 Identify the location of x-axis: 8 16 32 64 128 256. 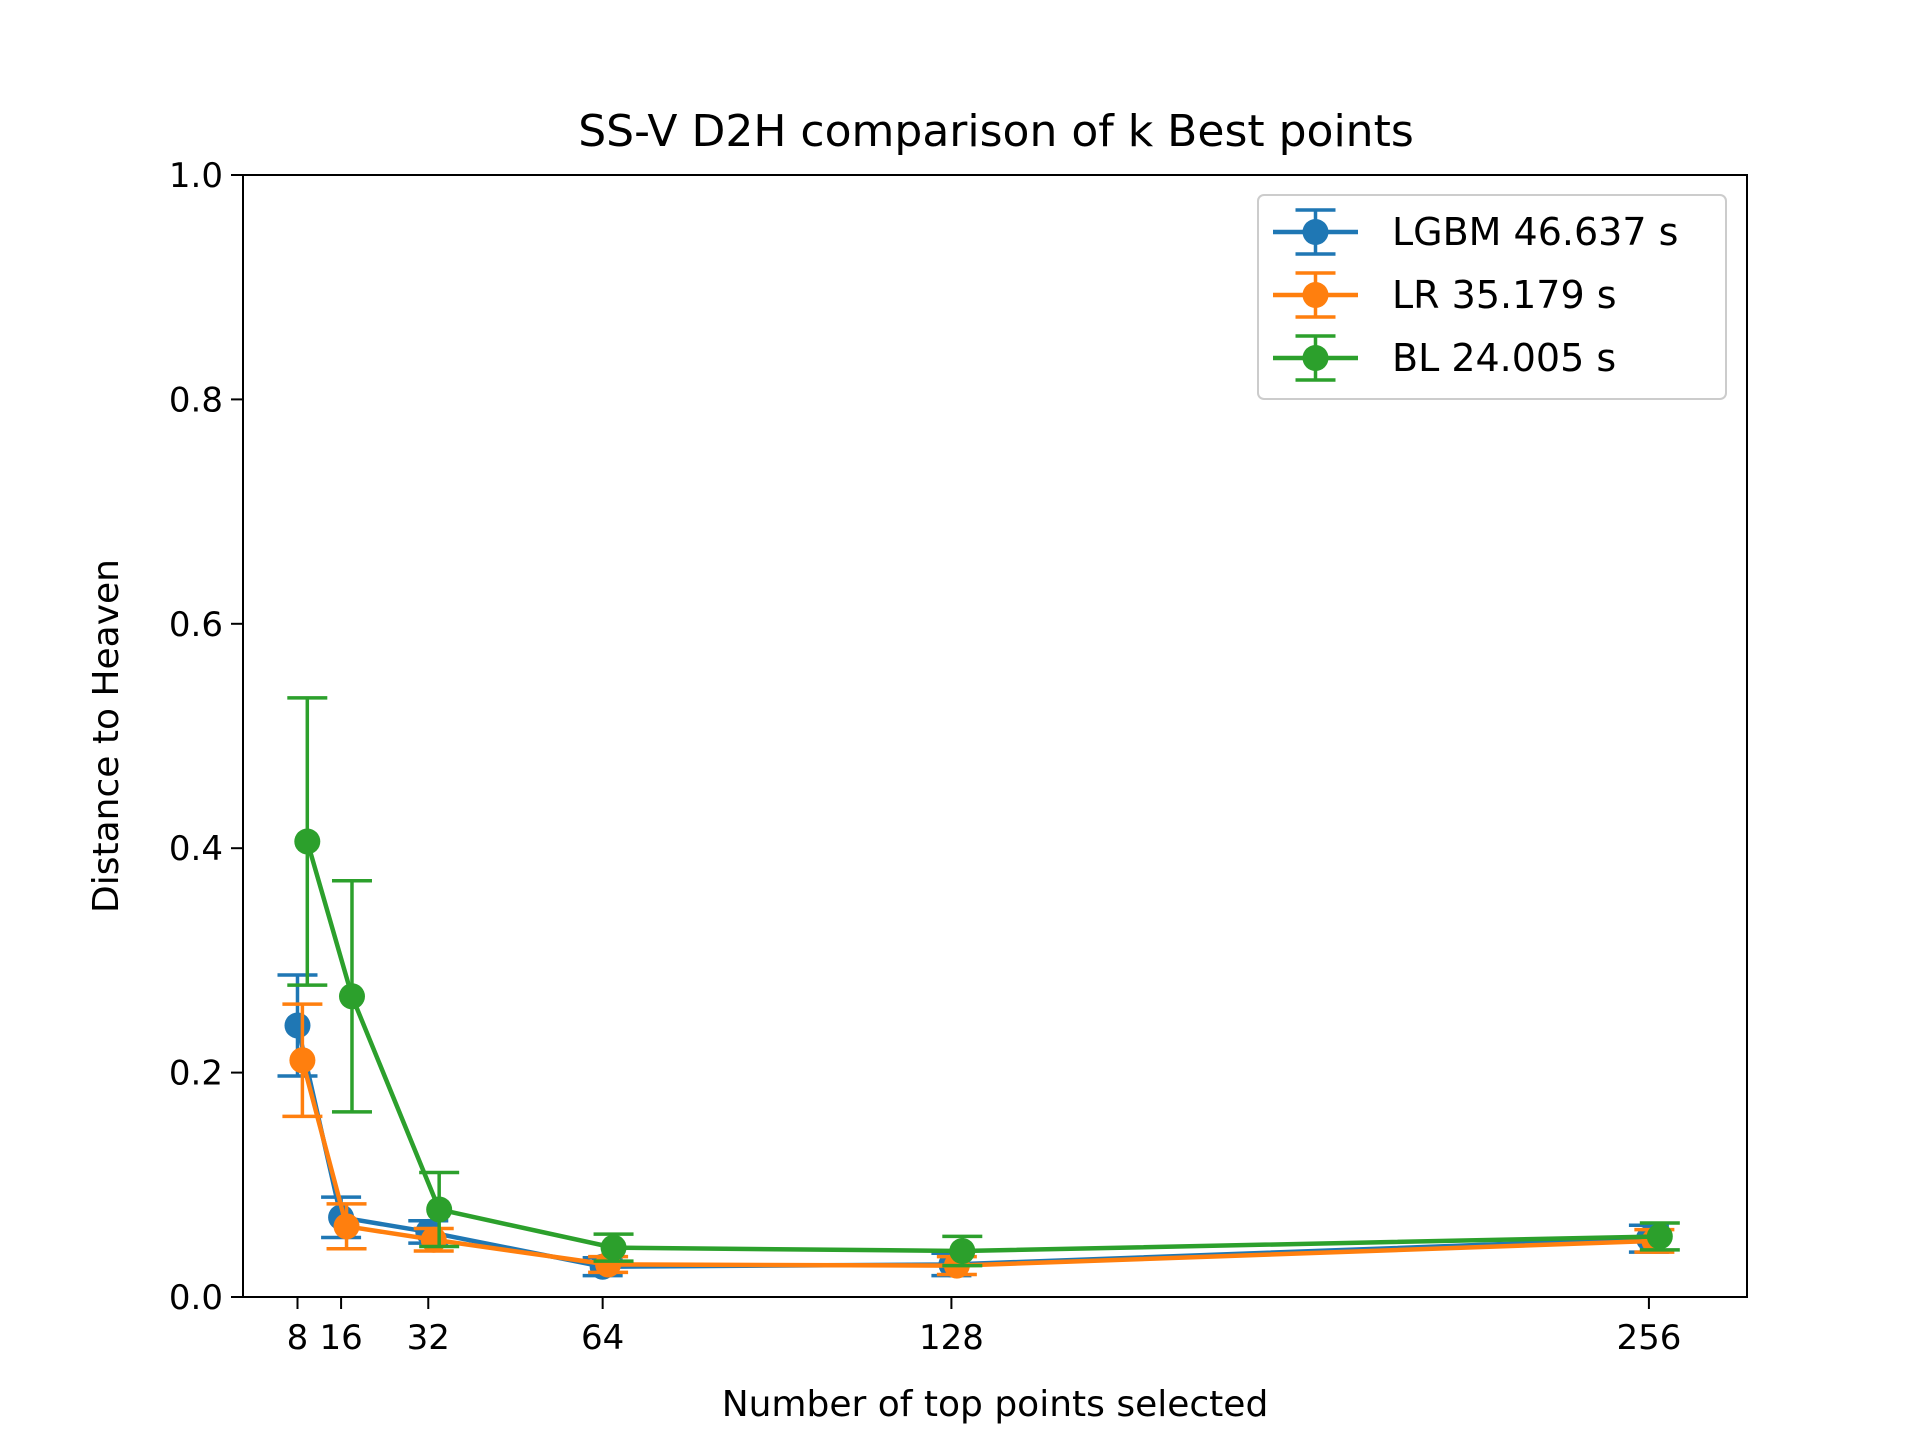
(984, 1327).